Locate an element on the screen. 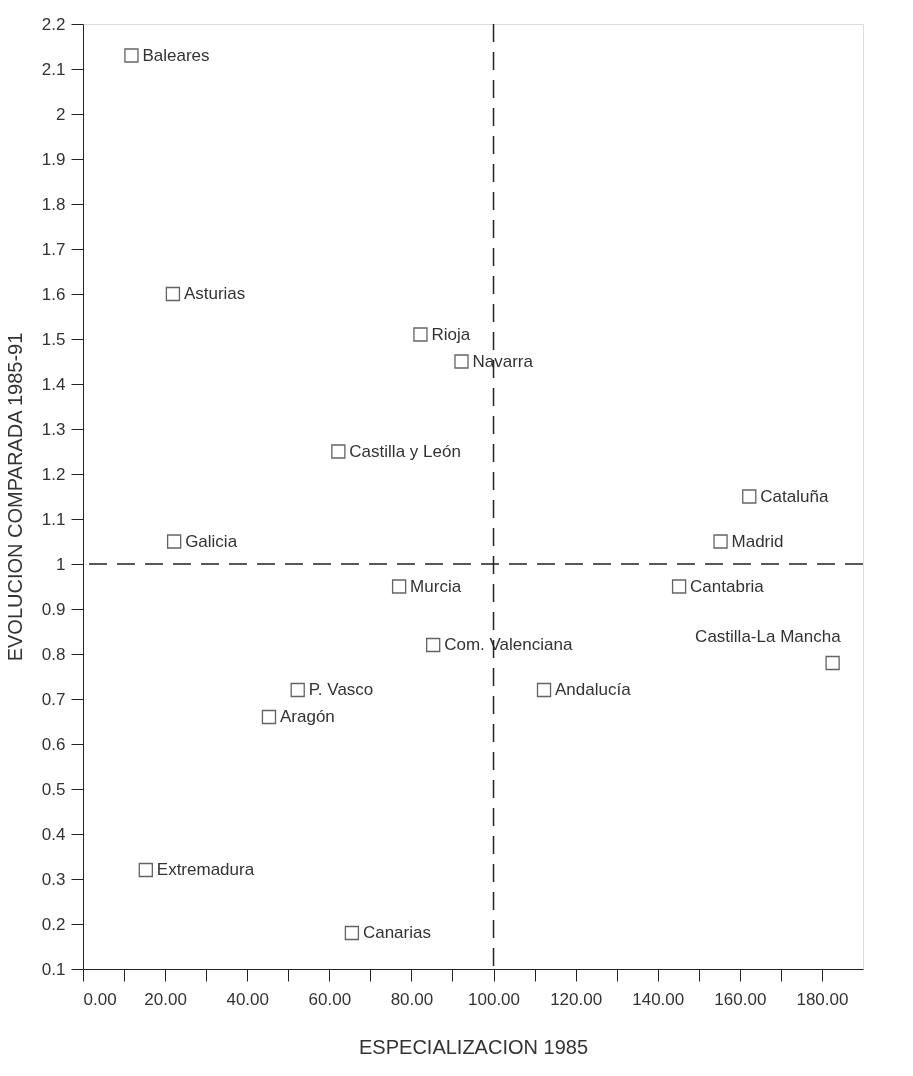  data-label: Castilla y León is located at coordinates (405, 451).